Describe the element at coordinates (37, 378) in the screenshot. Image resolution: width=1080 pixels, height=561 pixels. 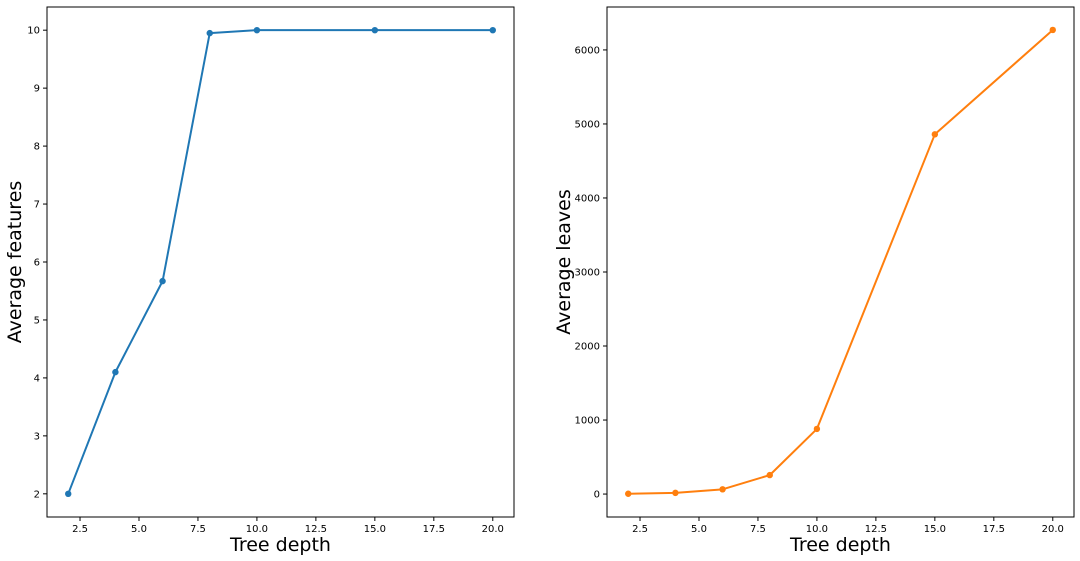
I see `y-tick-label: 4` at that location.